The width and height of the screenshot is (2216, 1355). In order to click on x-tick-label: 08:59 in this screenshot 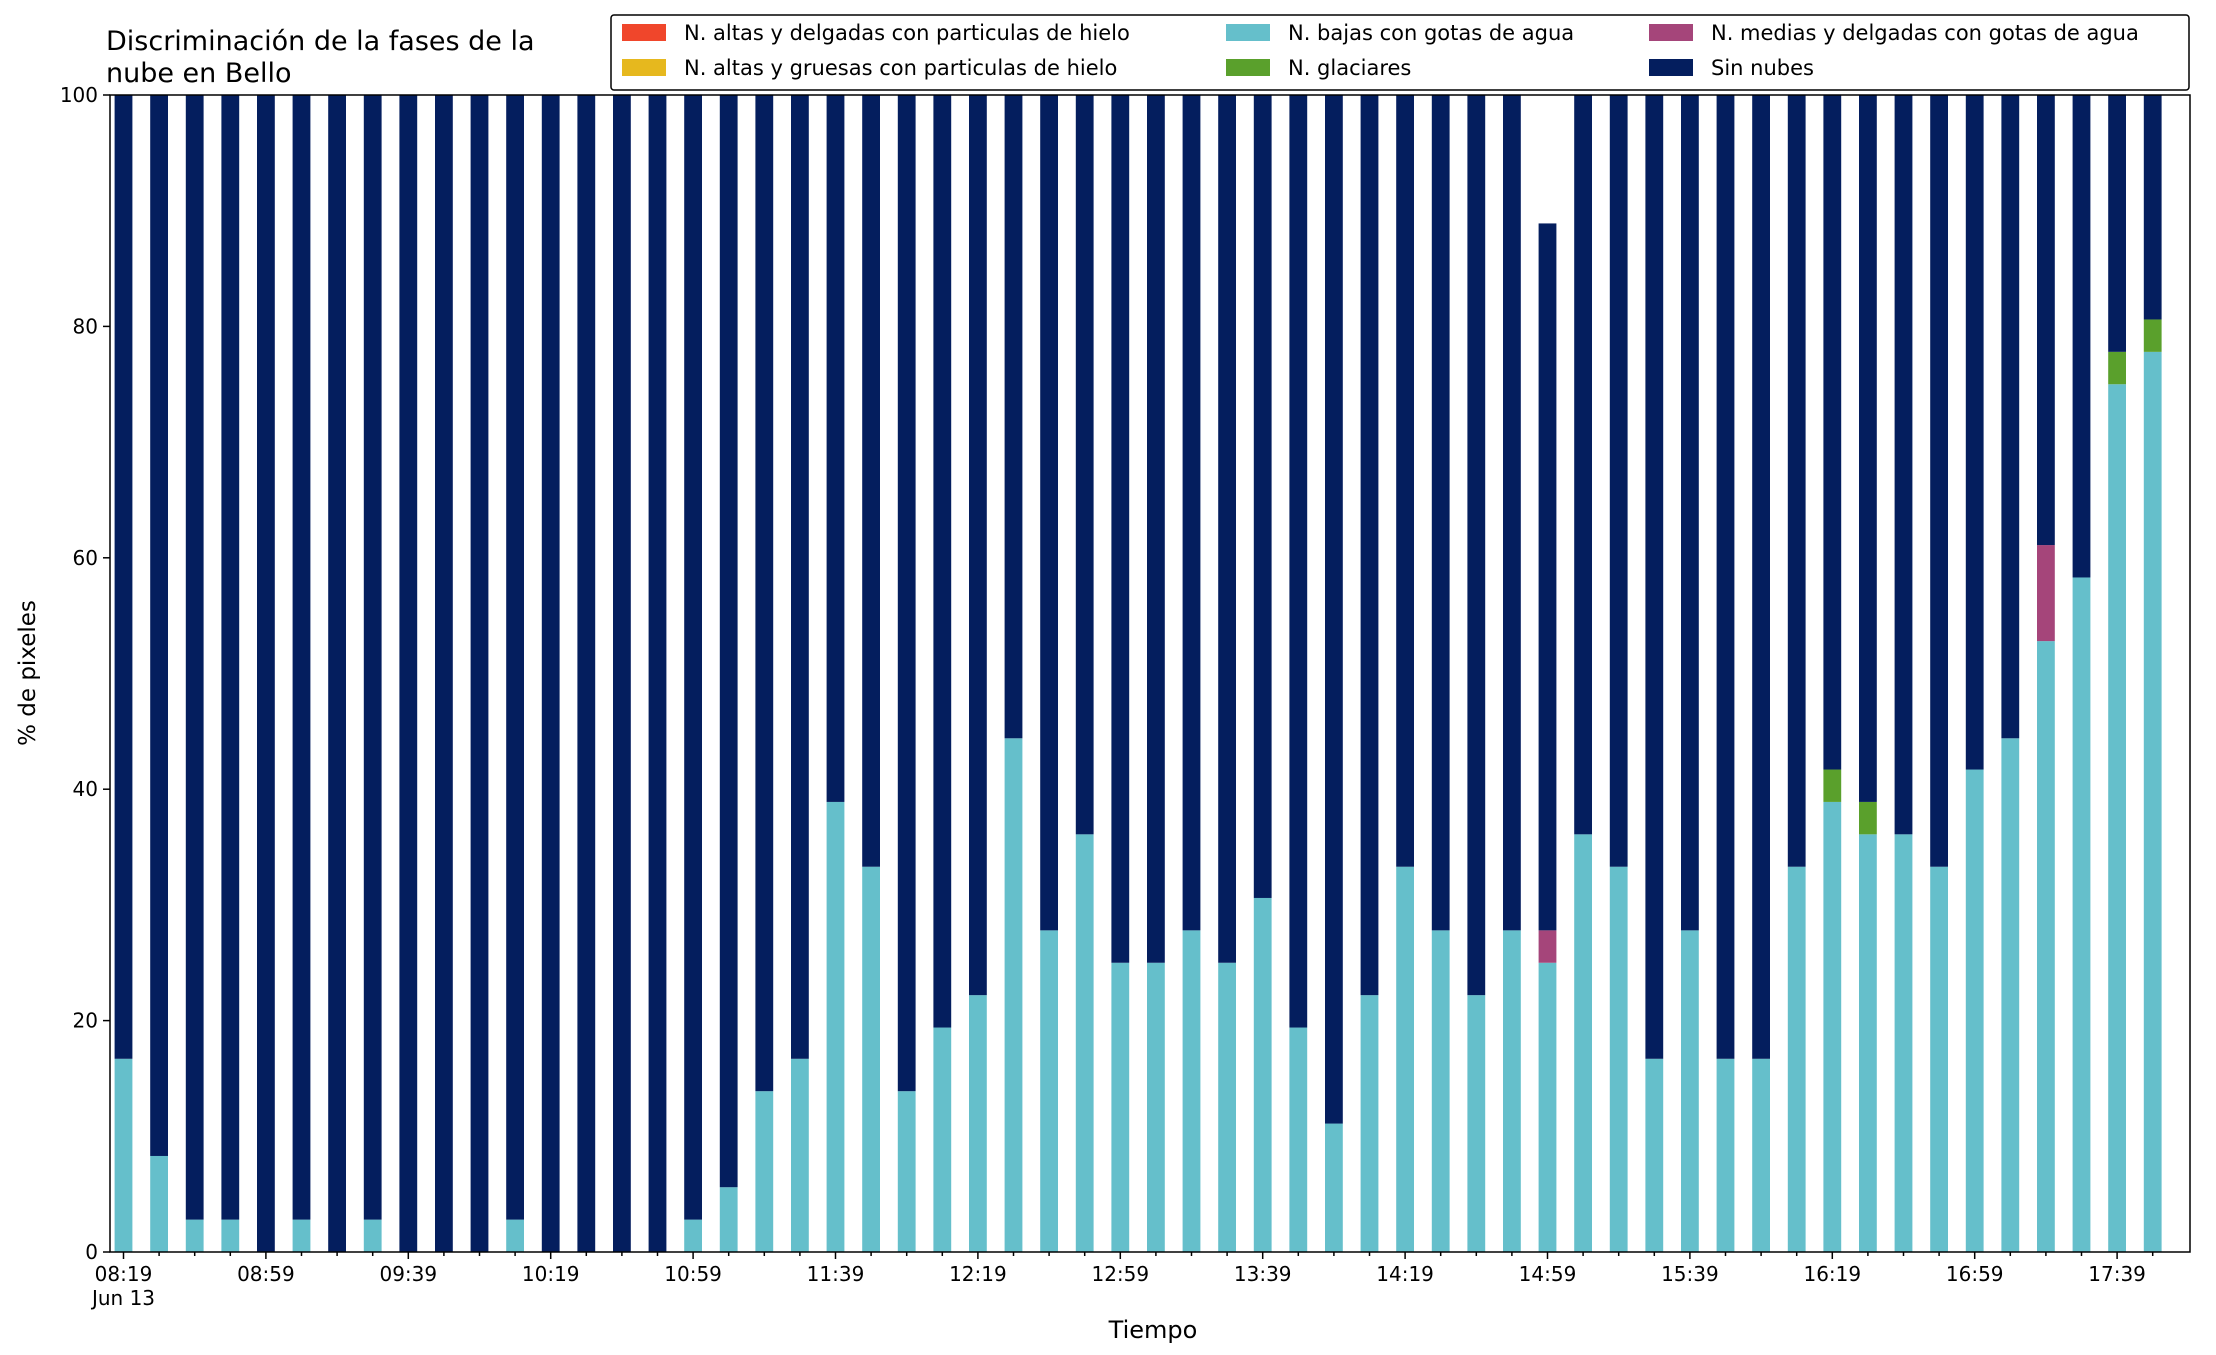, I will do `click(266, 1274)`.